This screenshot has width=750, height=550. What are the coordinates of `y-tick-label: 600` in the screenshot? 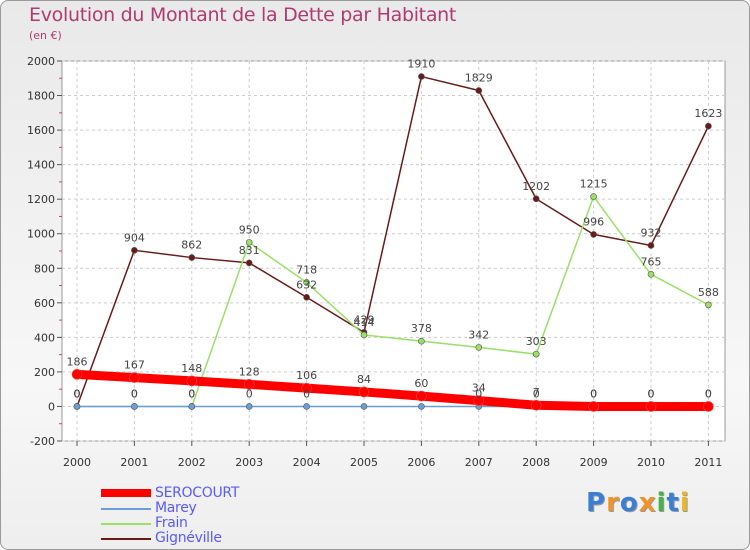 It's located at (44, 303).